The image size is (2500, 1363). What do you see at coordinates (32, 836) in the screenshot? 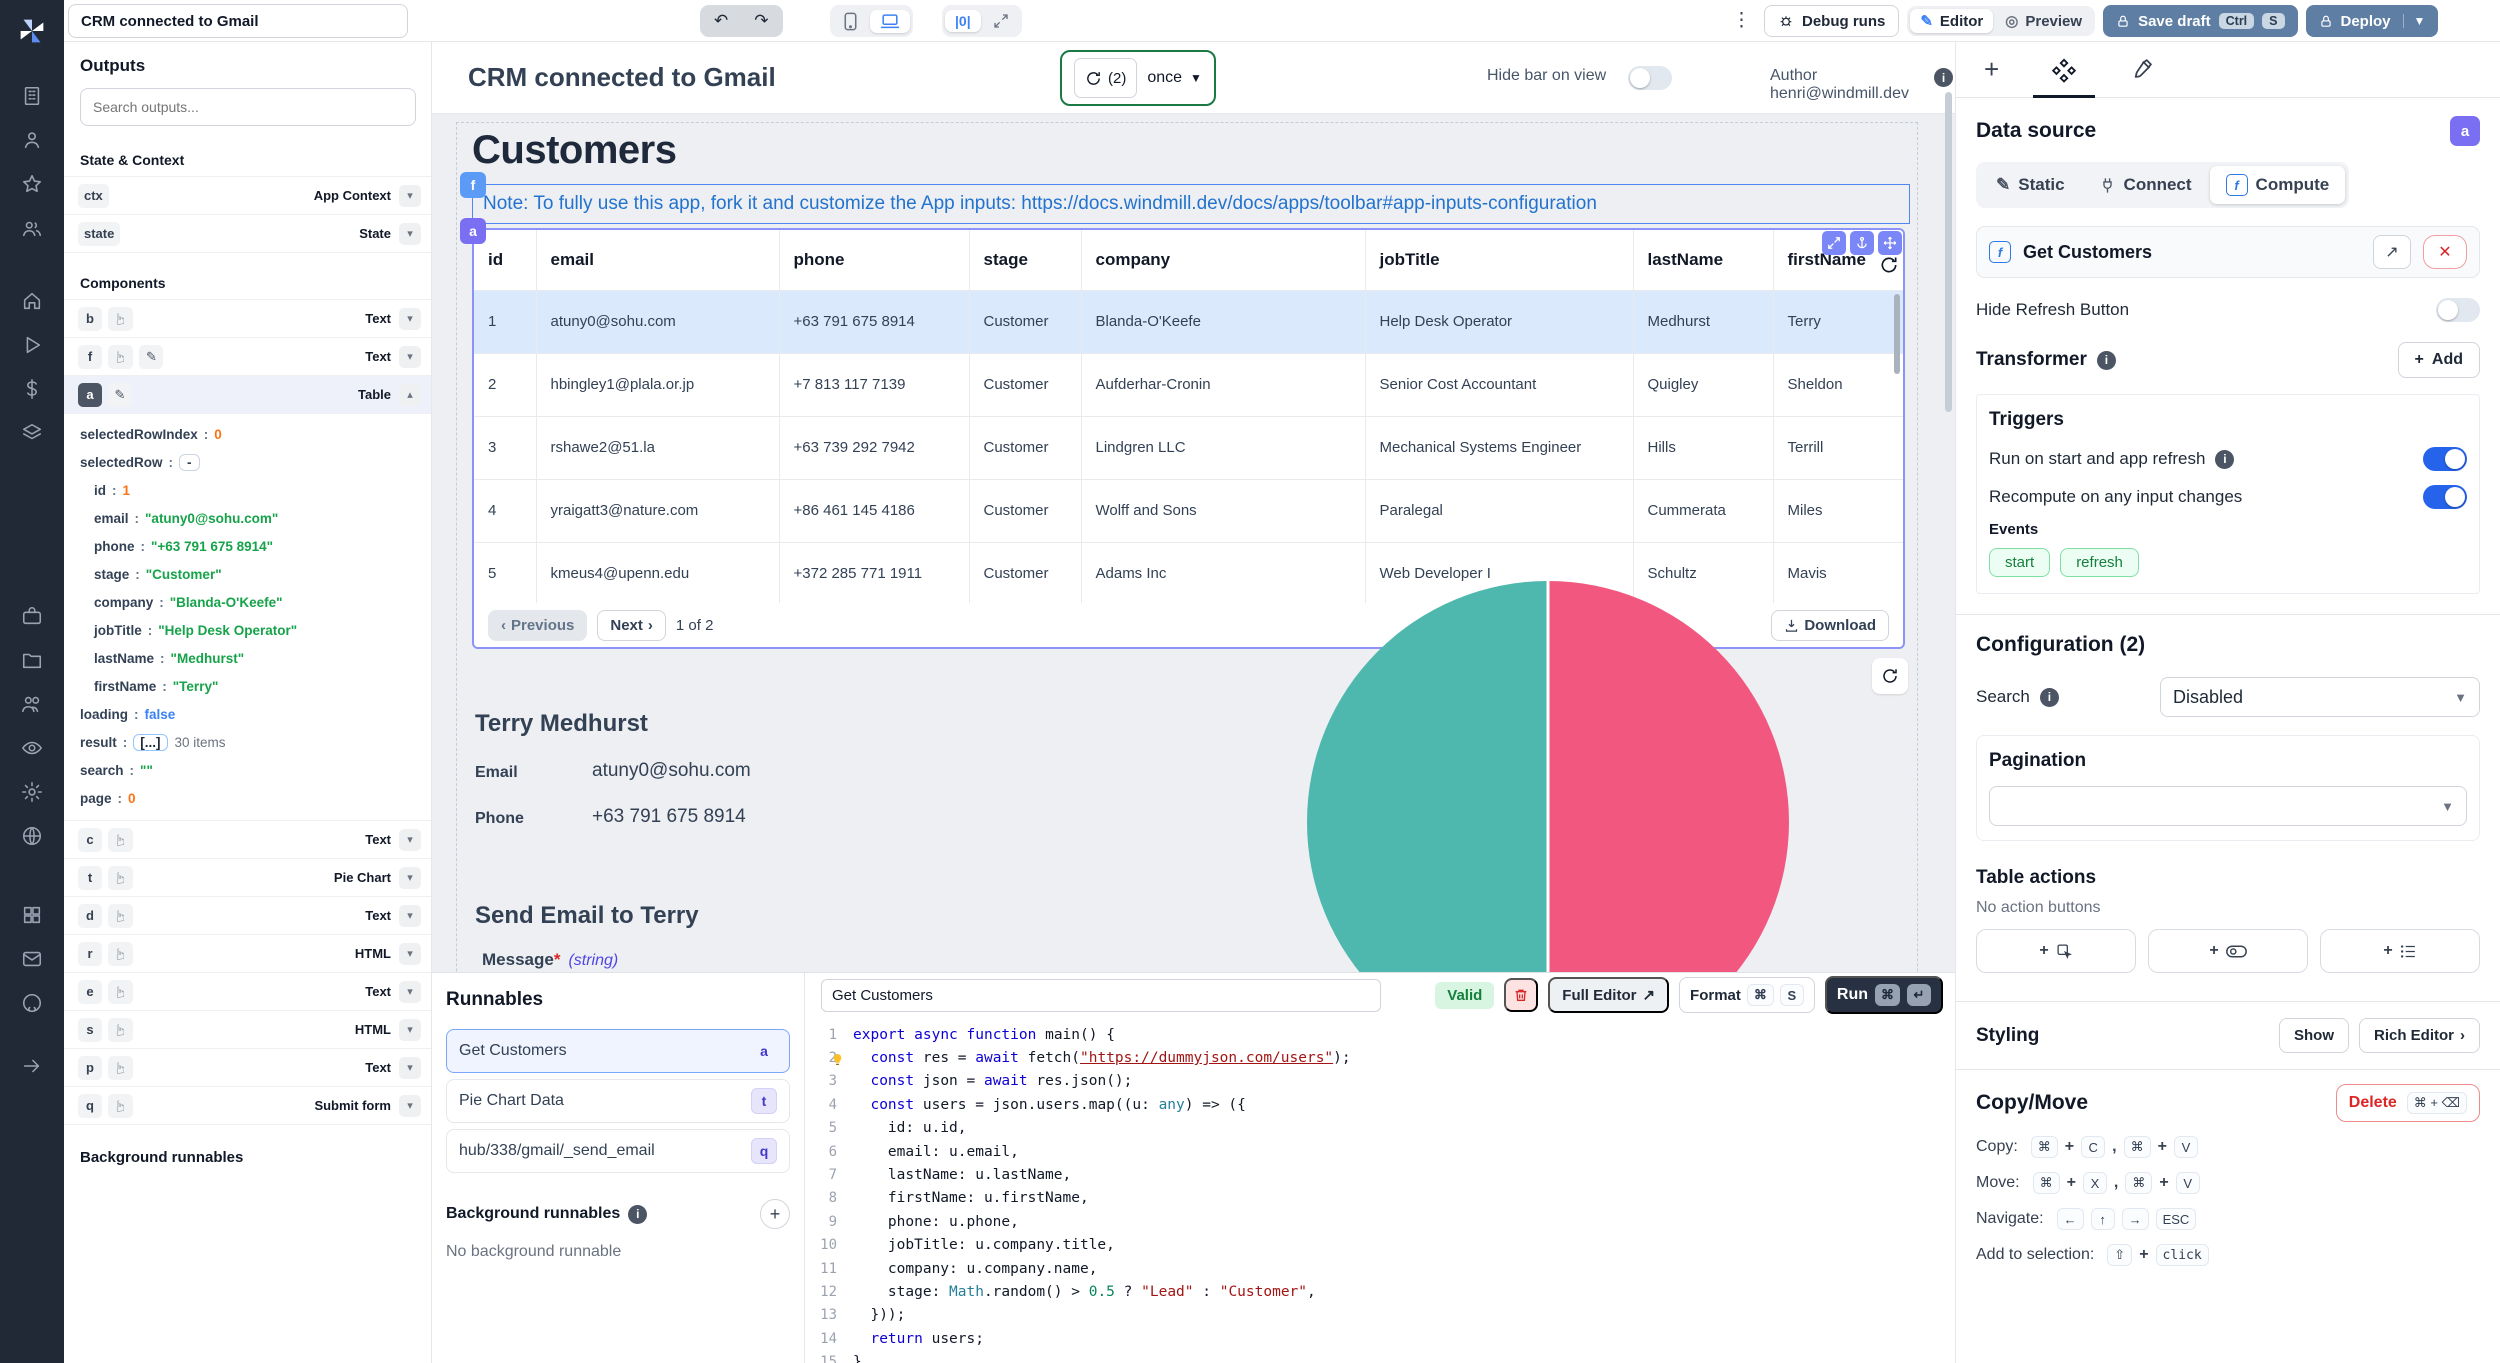
I see `globe-icon` at bounding box center [32, 836].